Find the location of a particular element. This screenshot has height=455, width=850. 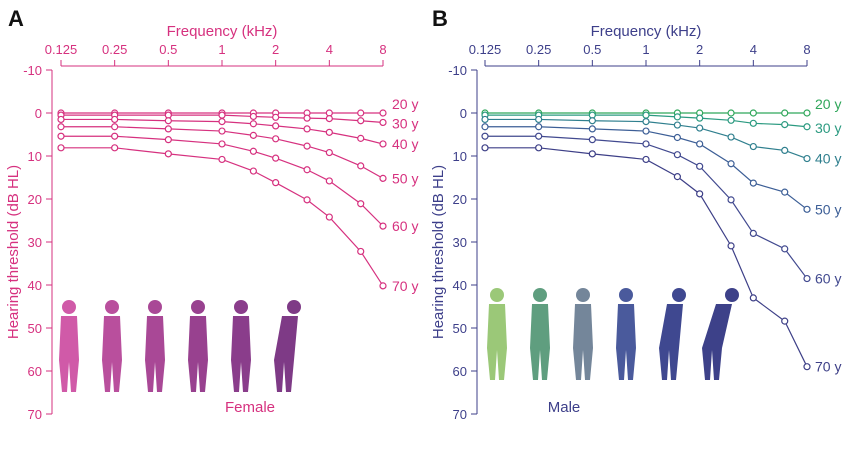

y-tick-label: -10 is located at coordinates (32, 70).